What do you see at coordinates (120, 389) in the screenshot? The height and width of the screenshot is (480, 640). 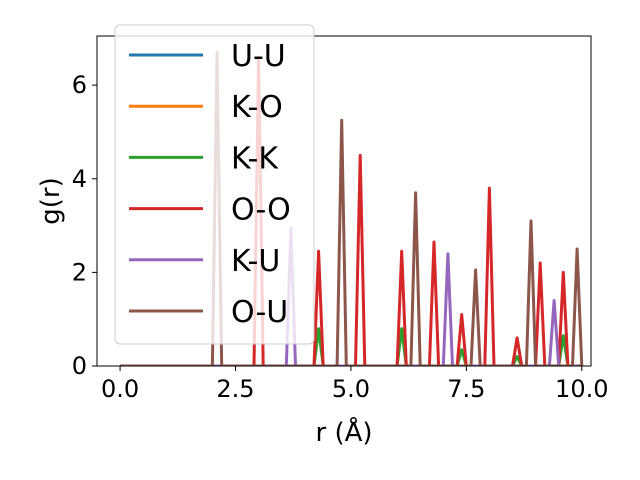 I see `x-tick-label: 0.0` at bounding box center [120, 389].